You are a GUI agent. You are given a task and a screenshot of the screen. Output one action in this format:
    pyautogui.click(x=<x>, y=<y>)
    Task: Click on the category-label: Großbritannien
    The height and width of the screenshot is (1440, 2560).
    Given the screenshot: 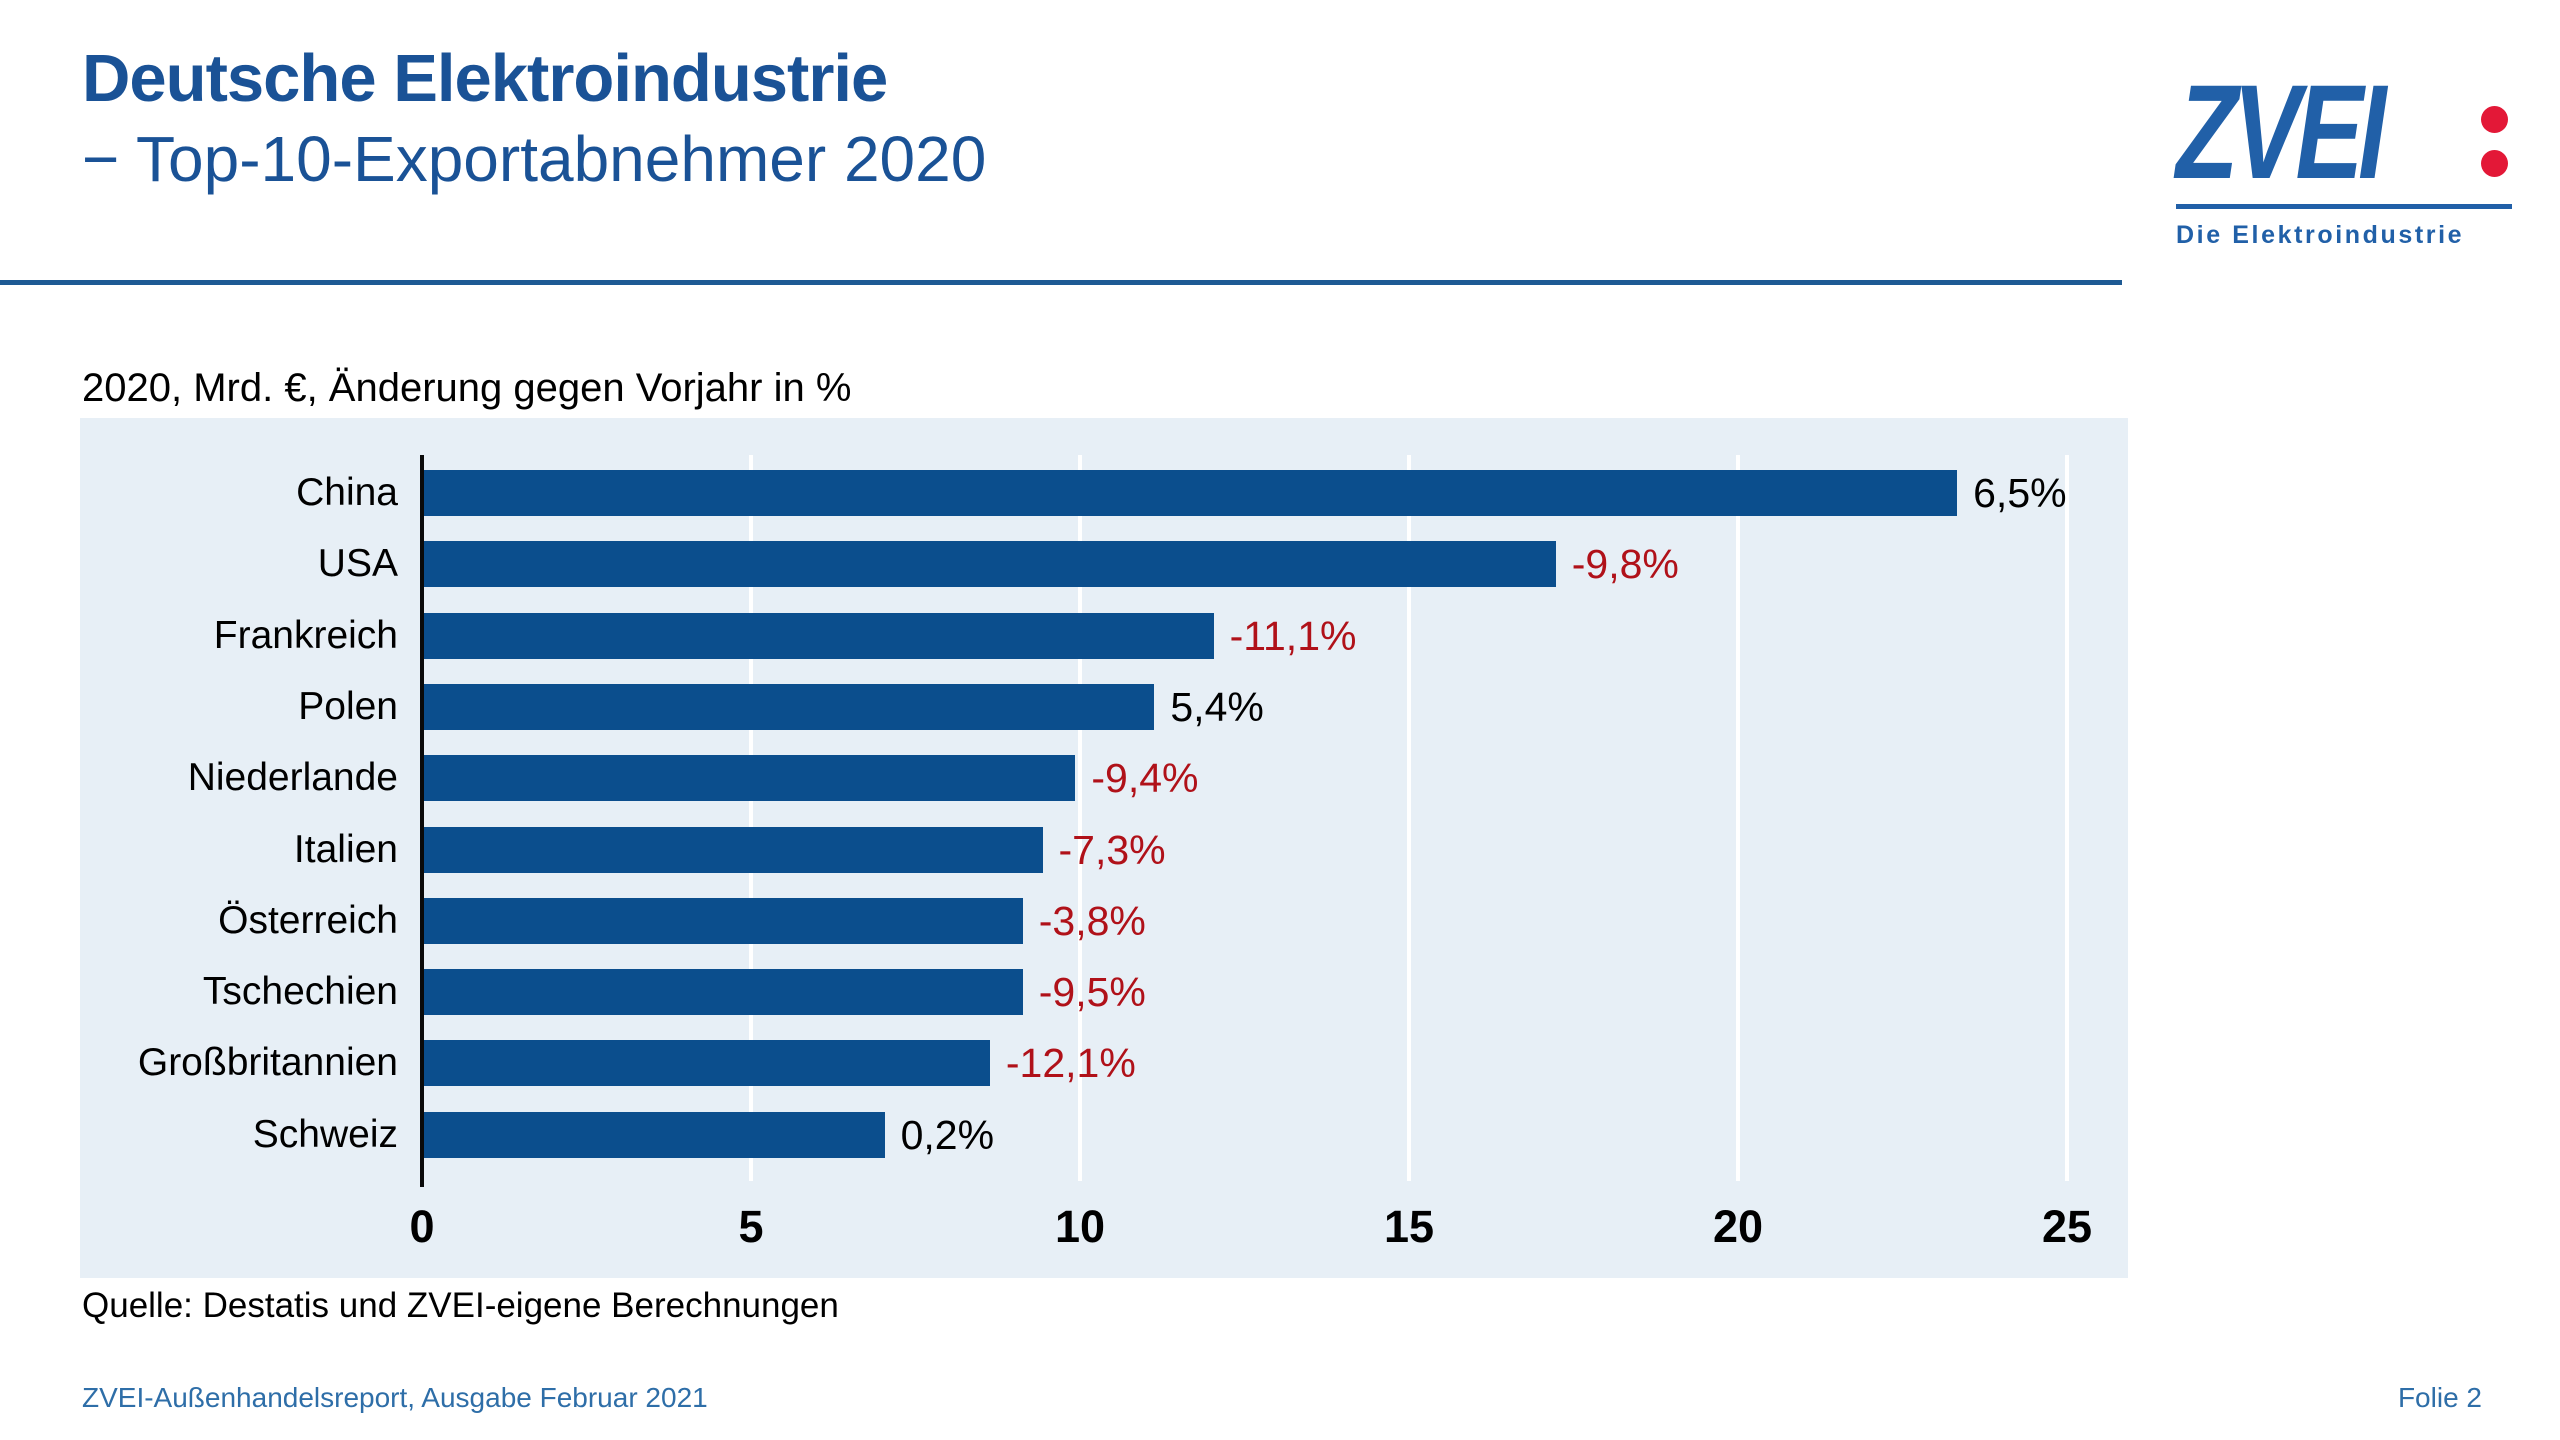 What is the action you would take?
    pyautogui.click(x=267, y=1063)
    